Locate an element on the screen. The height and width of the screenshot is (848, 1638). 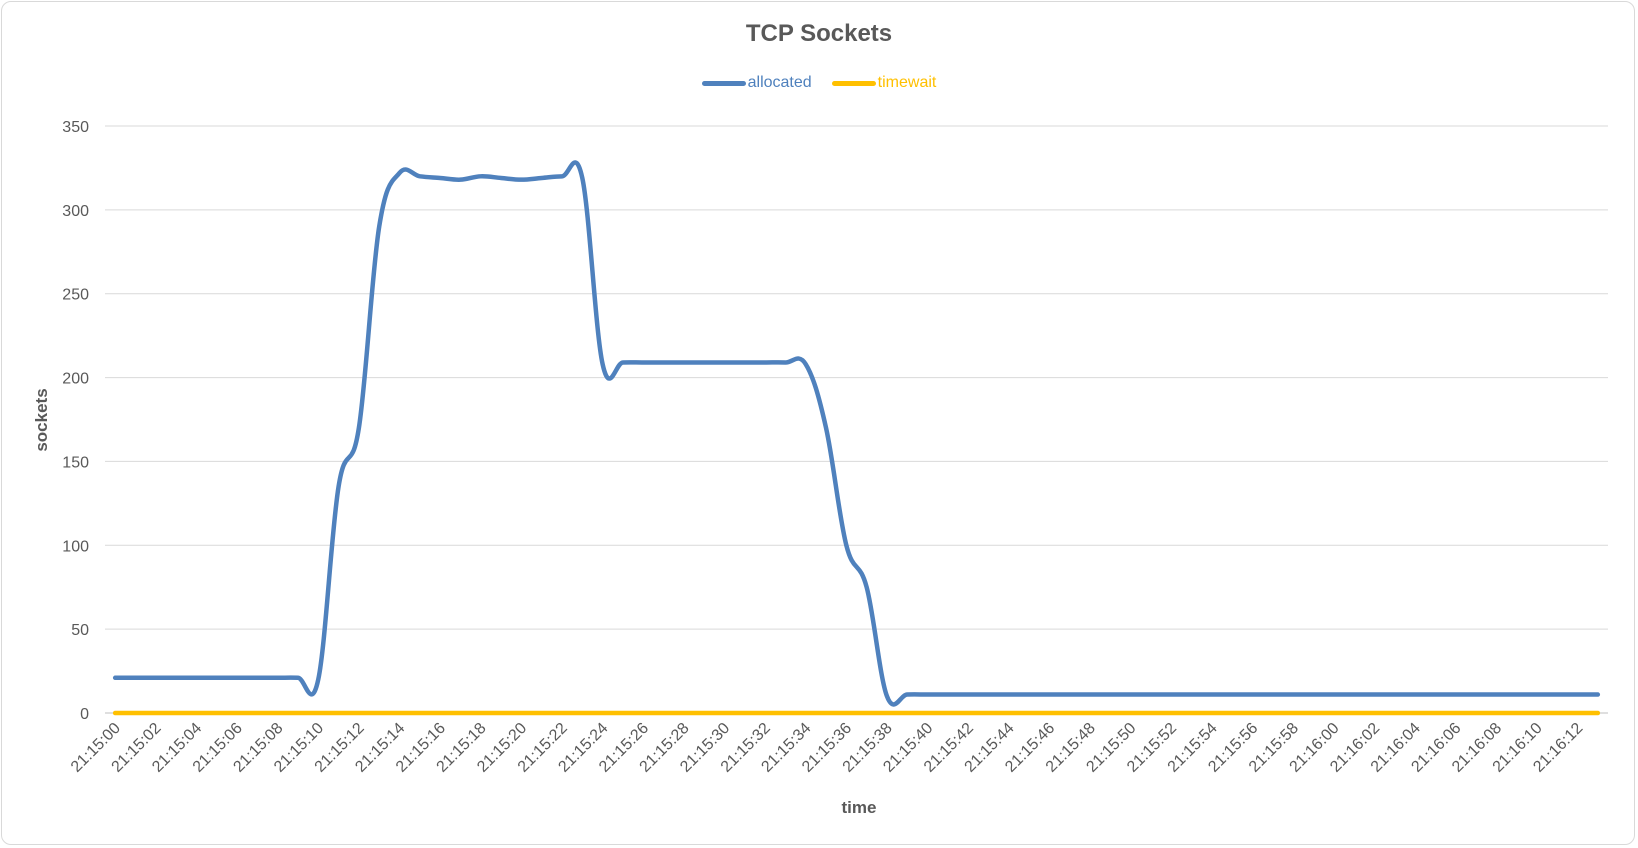
y-tick-label: 50 is located at coordinates (80, 630).